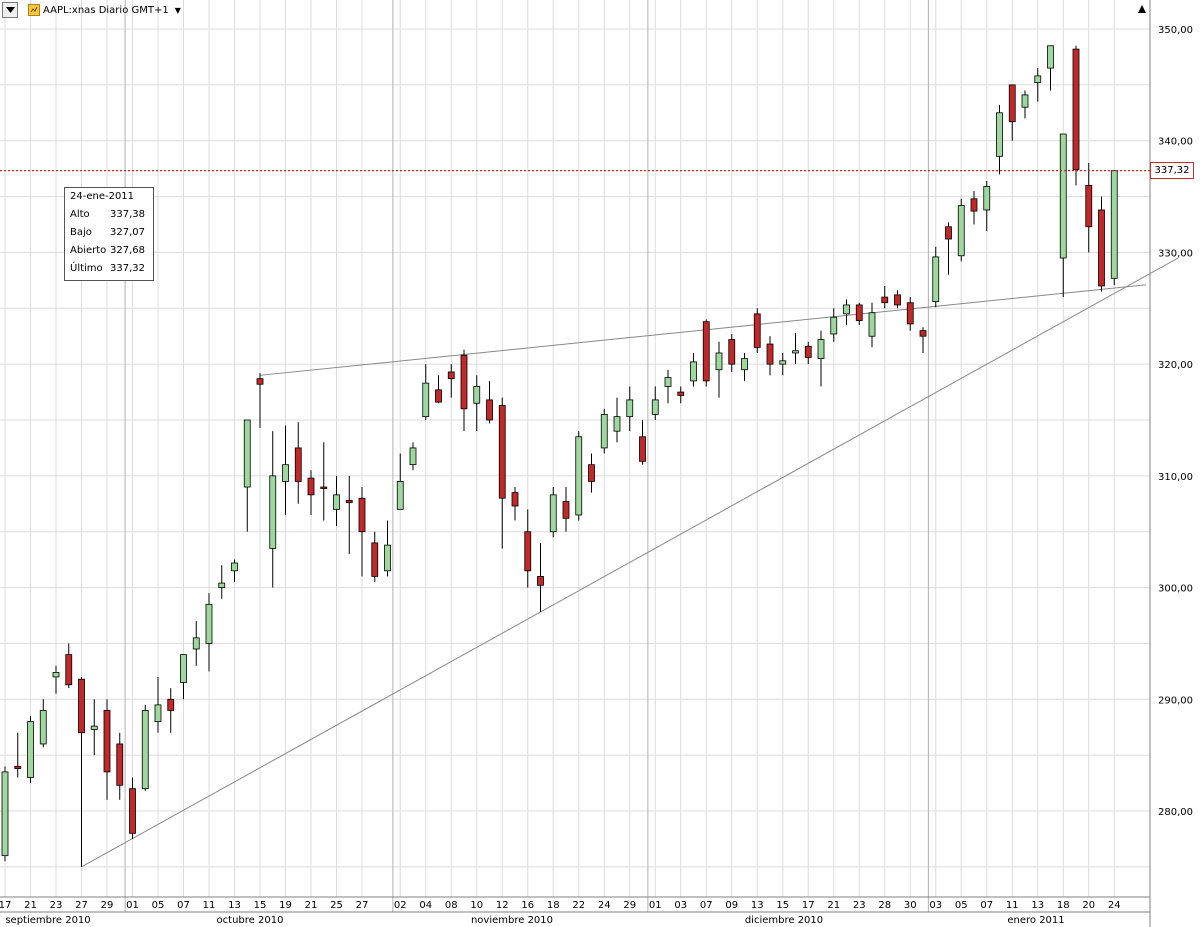 The image size is (1200, 927). I want to click on x-tick-label: 07, so click(986, 905).